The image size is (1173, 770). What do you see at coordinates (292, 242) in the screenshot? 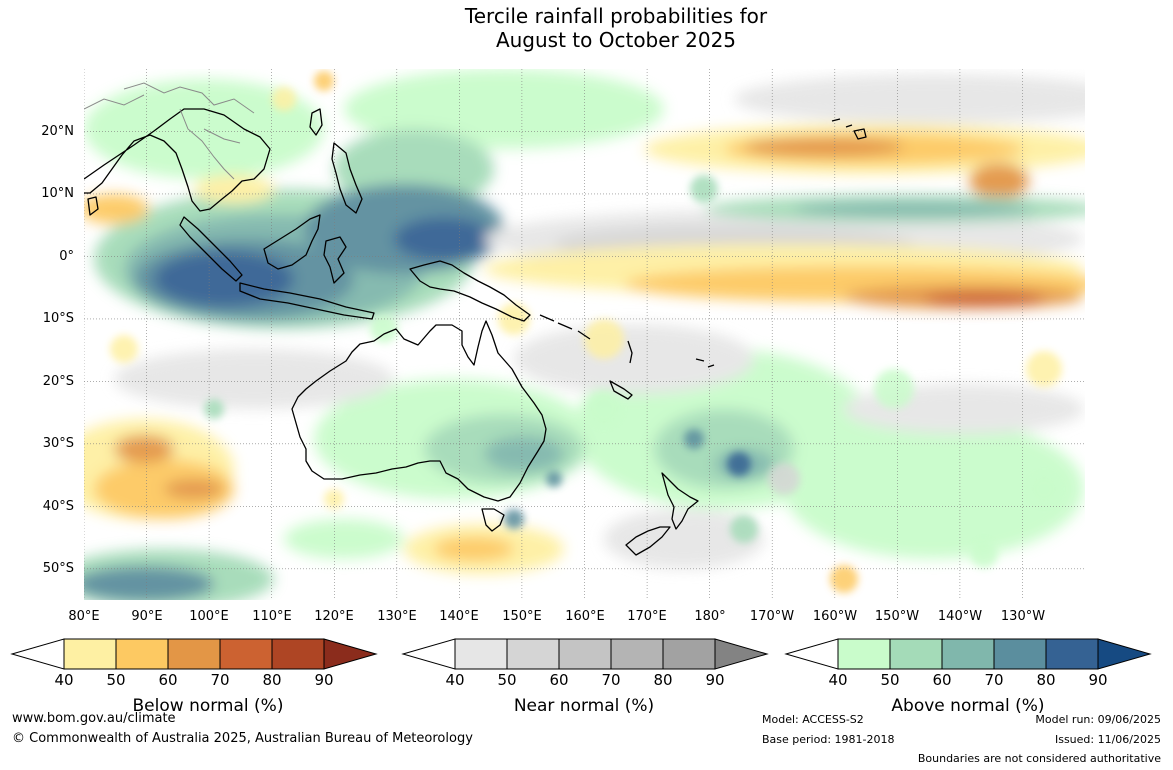
I see `coast-borneo` at bounding box center [292, 242].